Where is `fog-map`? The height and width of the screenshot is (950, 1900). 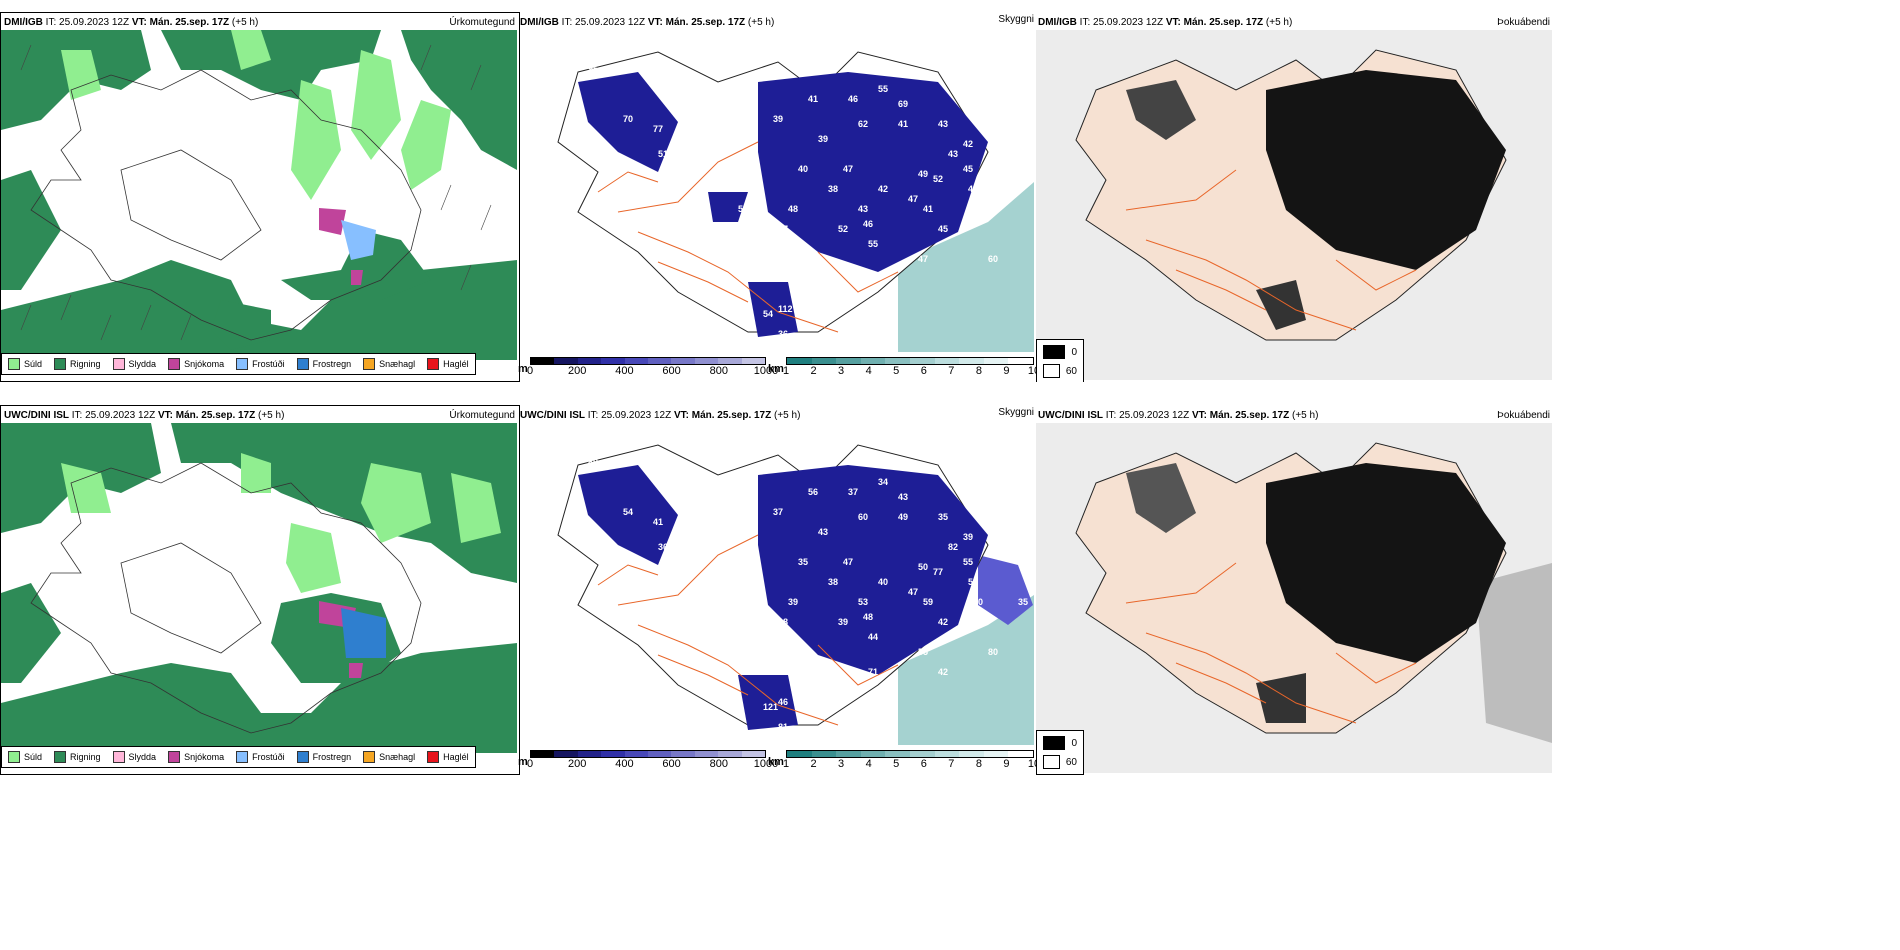 fog-map is located at coordinates (1294, 205).